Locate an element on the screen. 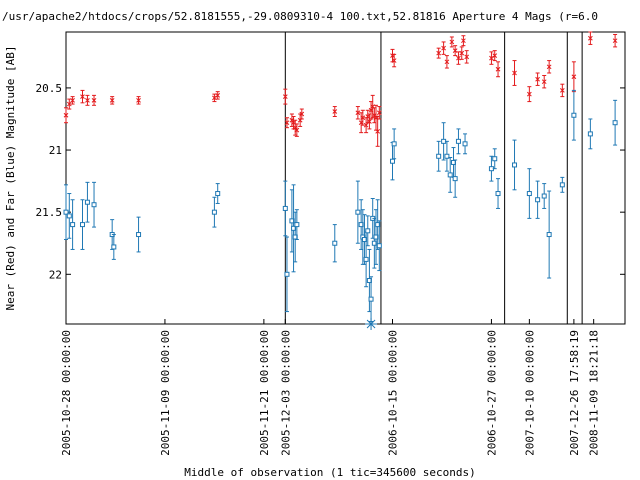  x-tick-label-4-0: 2007-12-26 17:58:19 is located at coordinates (574, 393).